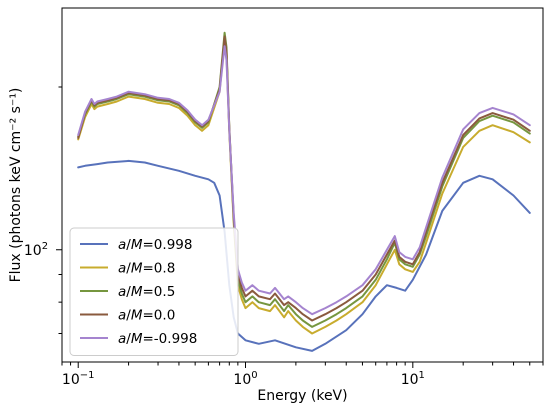  I want to click on x-tick-label: 10⁰, so click(245, 379).